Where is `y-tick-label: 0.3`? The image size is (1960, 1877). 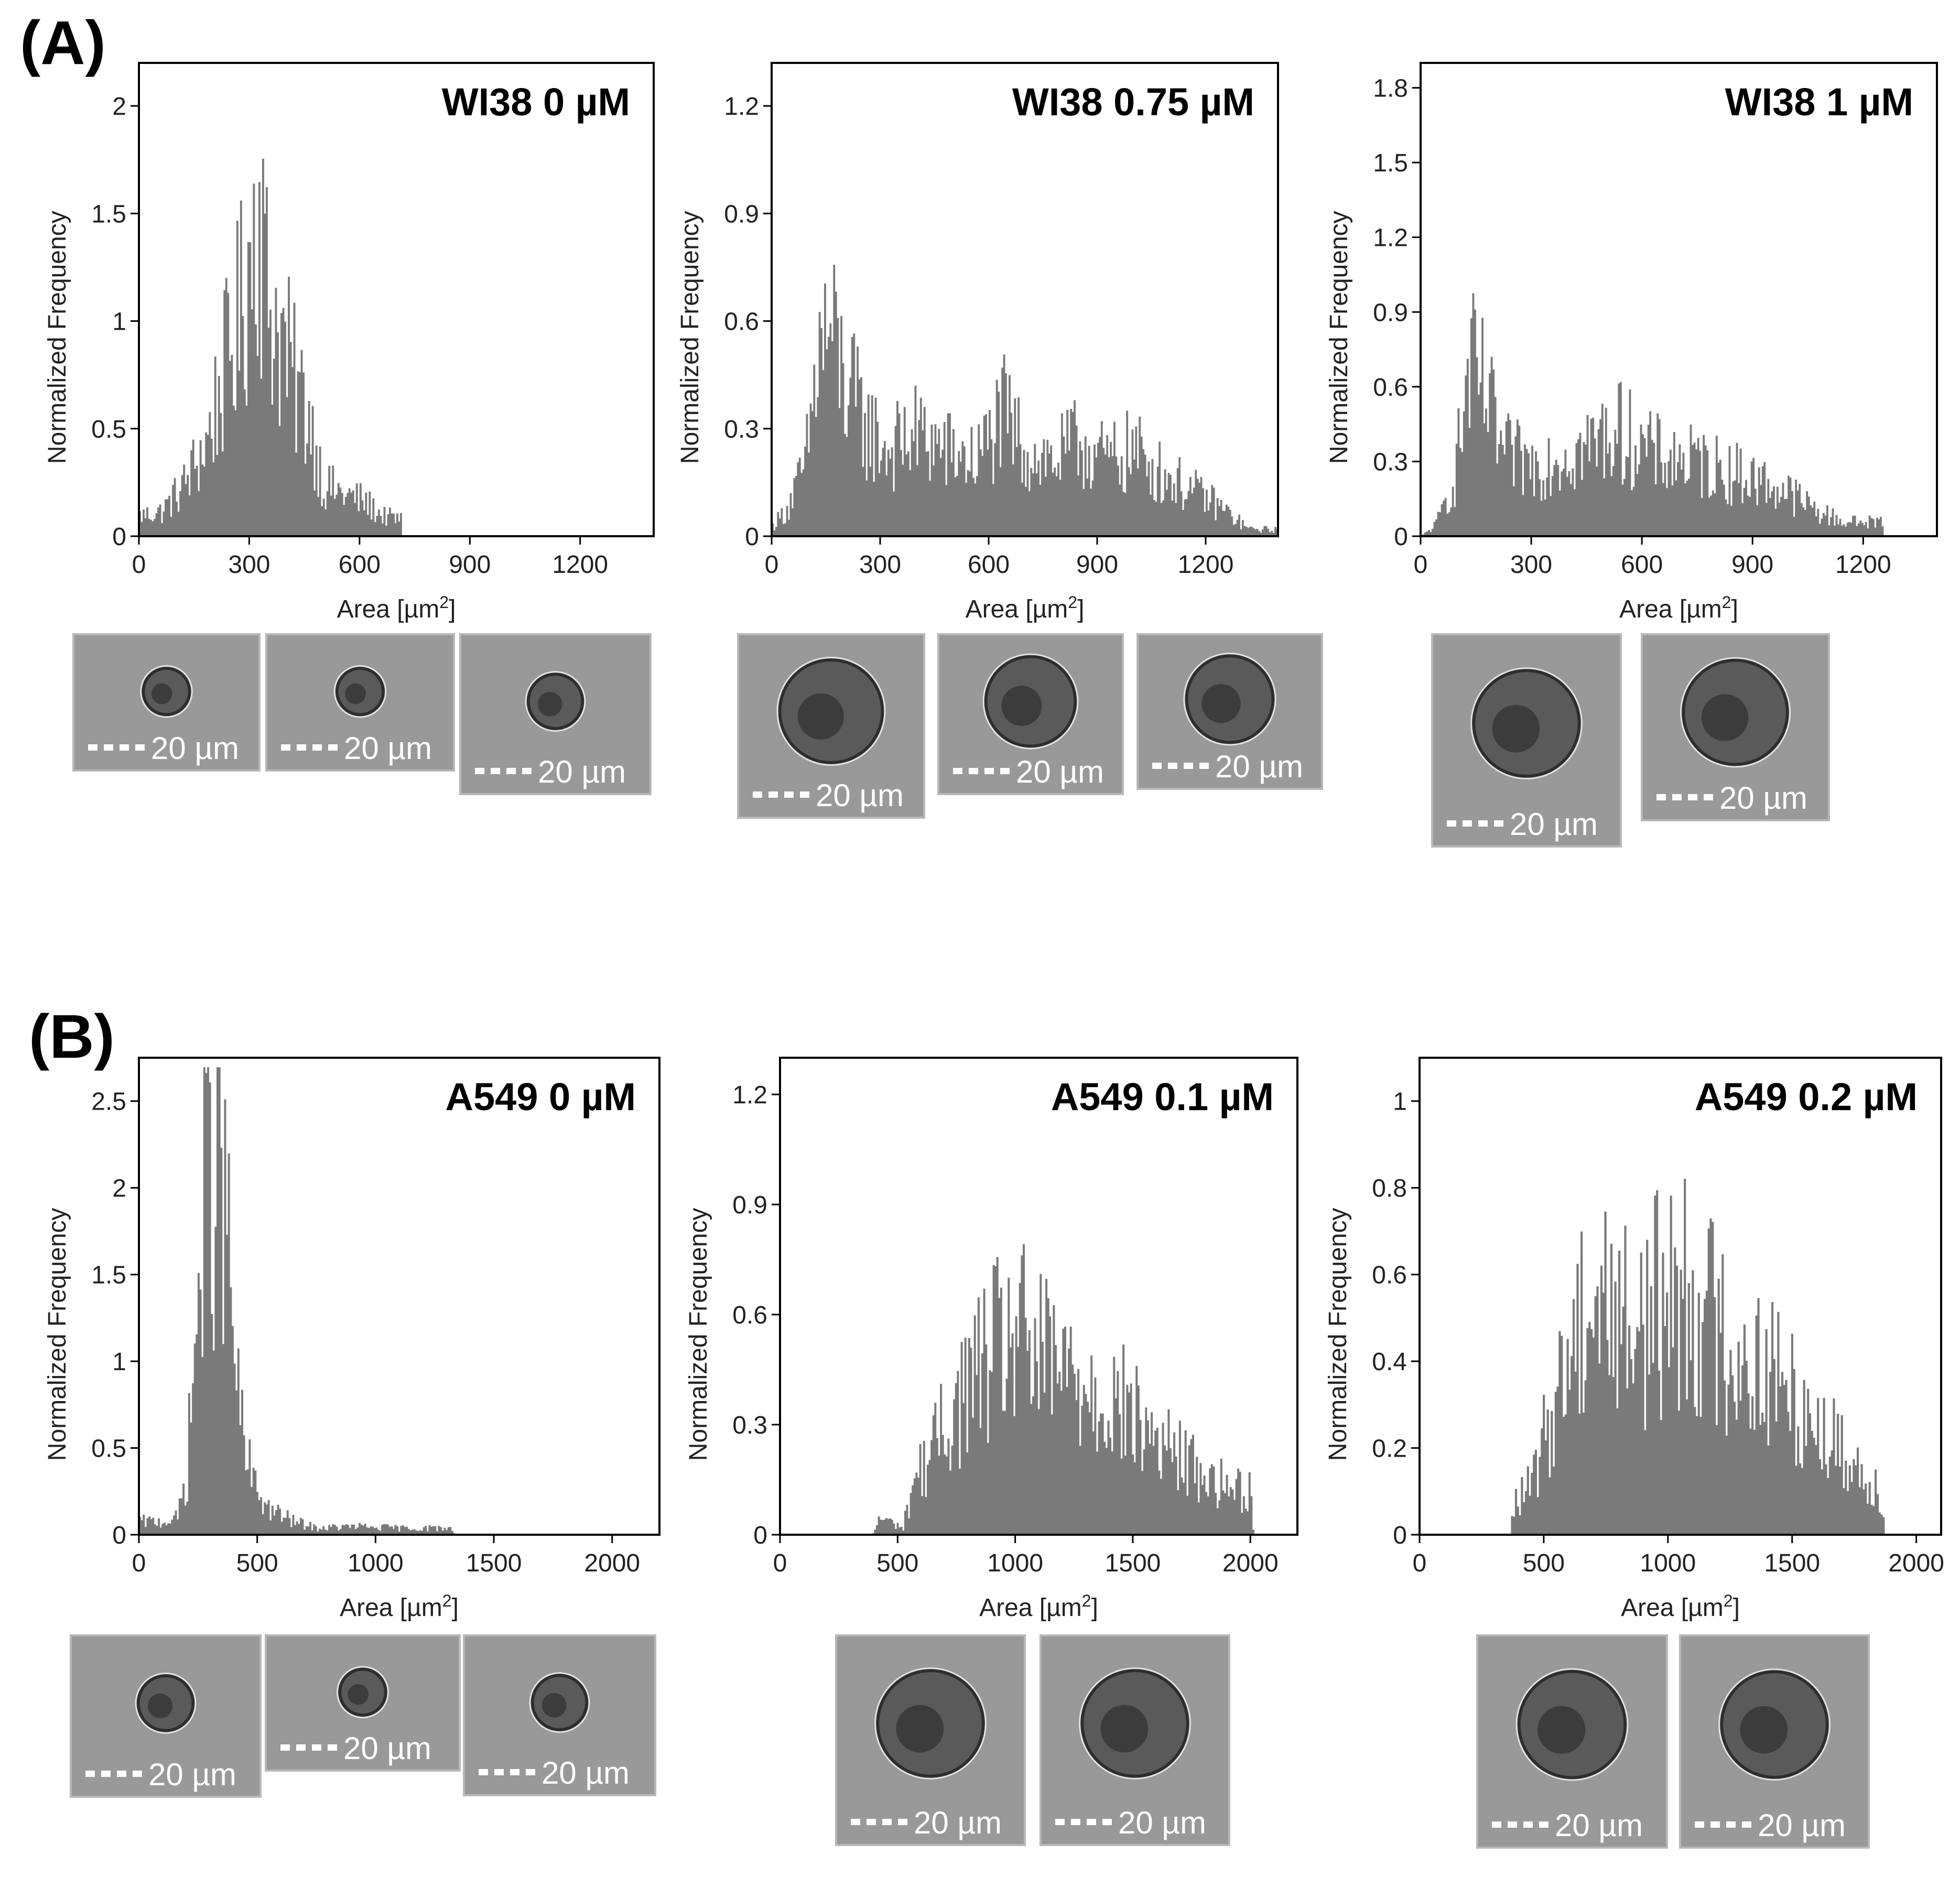 y-tick-label: 0.3 is located at coordinates (1390, 462).